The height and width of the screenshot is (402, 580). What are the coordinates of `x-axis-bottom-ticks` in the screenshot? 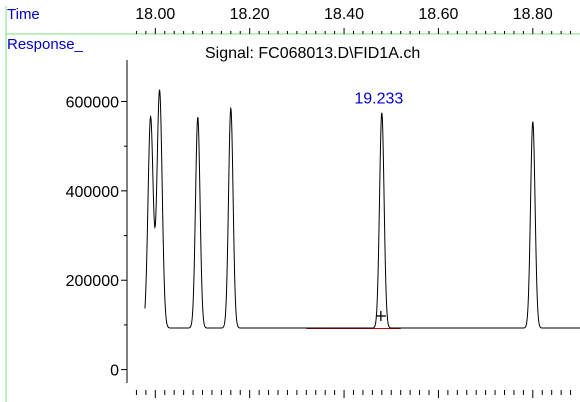 It's located at (353, 394).